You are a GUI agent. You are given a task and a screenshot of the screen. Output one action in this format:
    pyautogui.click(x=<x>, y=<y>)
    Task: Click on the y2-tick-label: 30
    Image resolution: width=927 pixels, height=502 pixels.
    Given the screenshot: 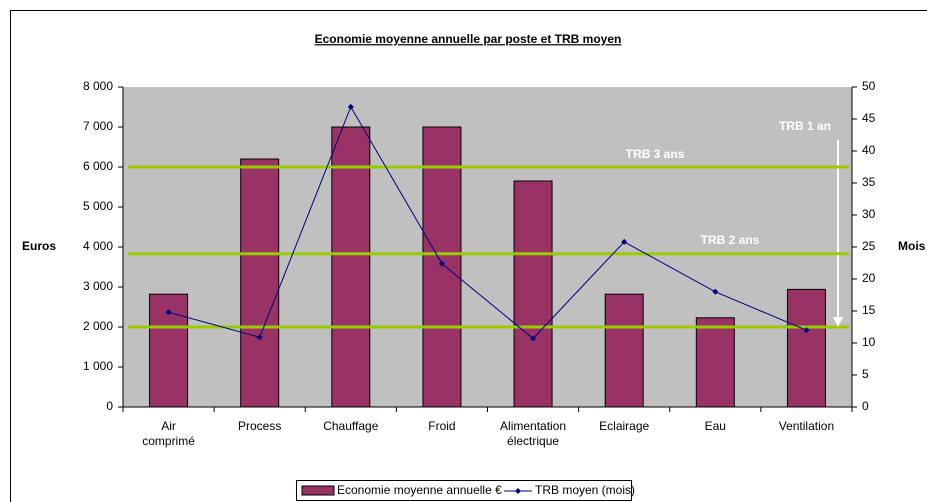 What is the action you would take?
    pyautogui.click(x=869, y=214)
    